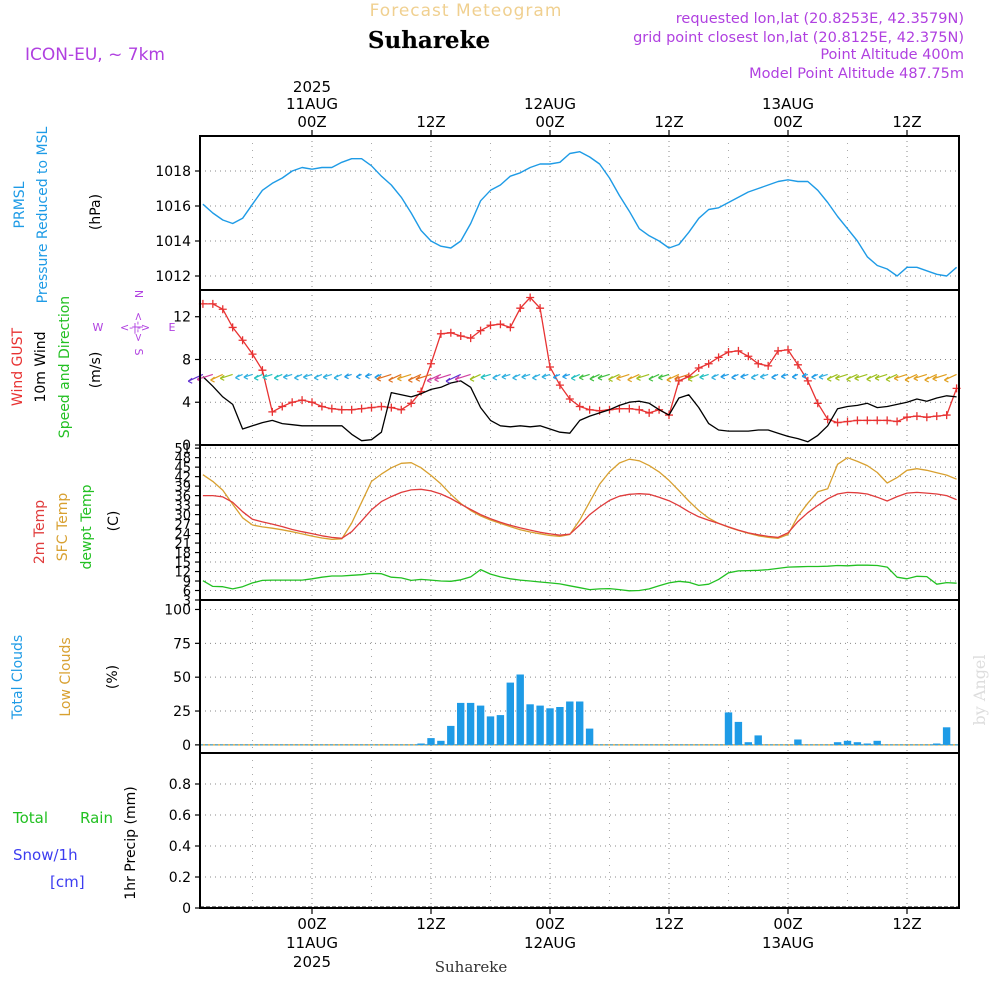 The image size is (1000, 1000). I want to click on precip-unit: 1hr Precip (mm), so click(131, 842).